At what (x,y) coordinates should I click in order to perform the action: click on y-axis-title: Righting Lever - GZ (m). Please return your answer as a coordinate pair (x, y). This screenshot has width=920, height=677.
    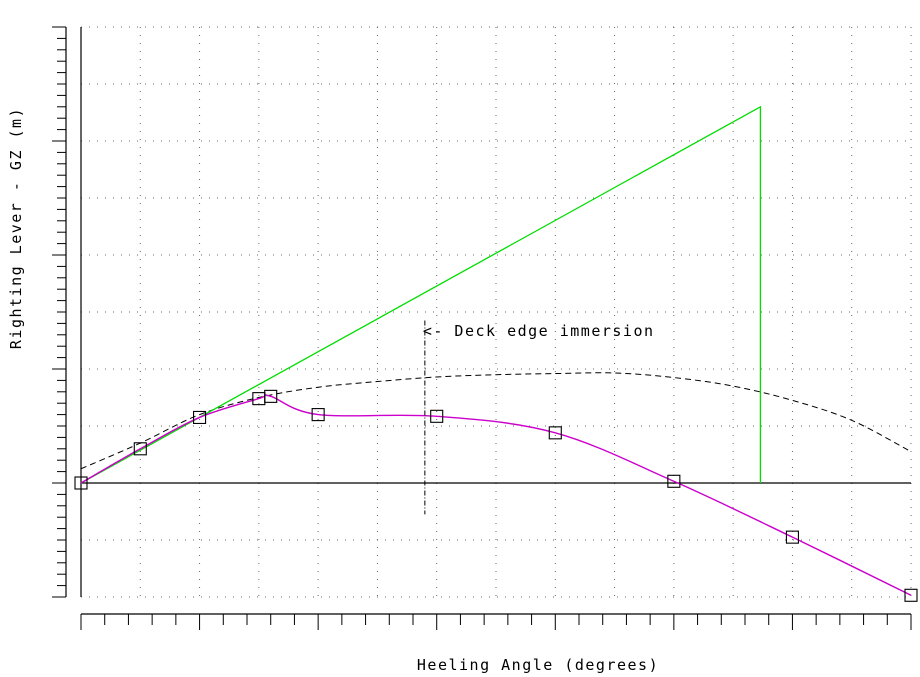
    Looking at the image, I should click on (16, 228).